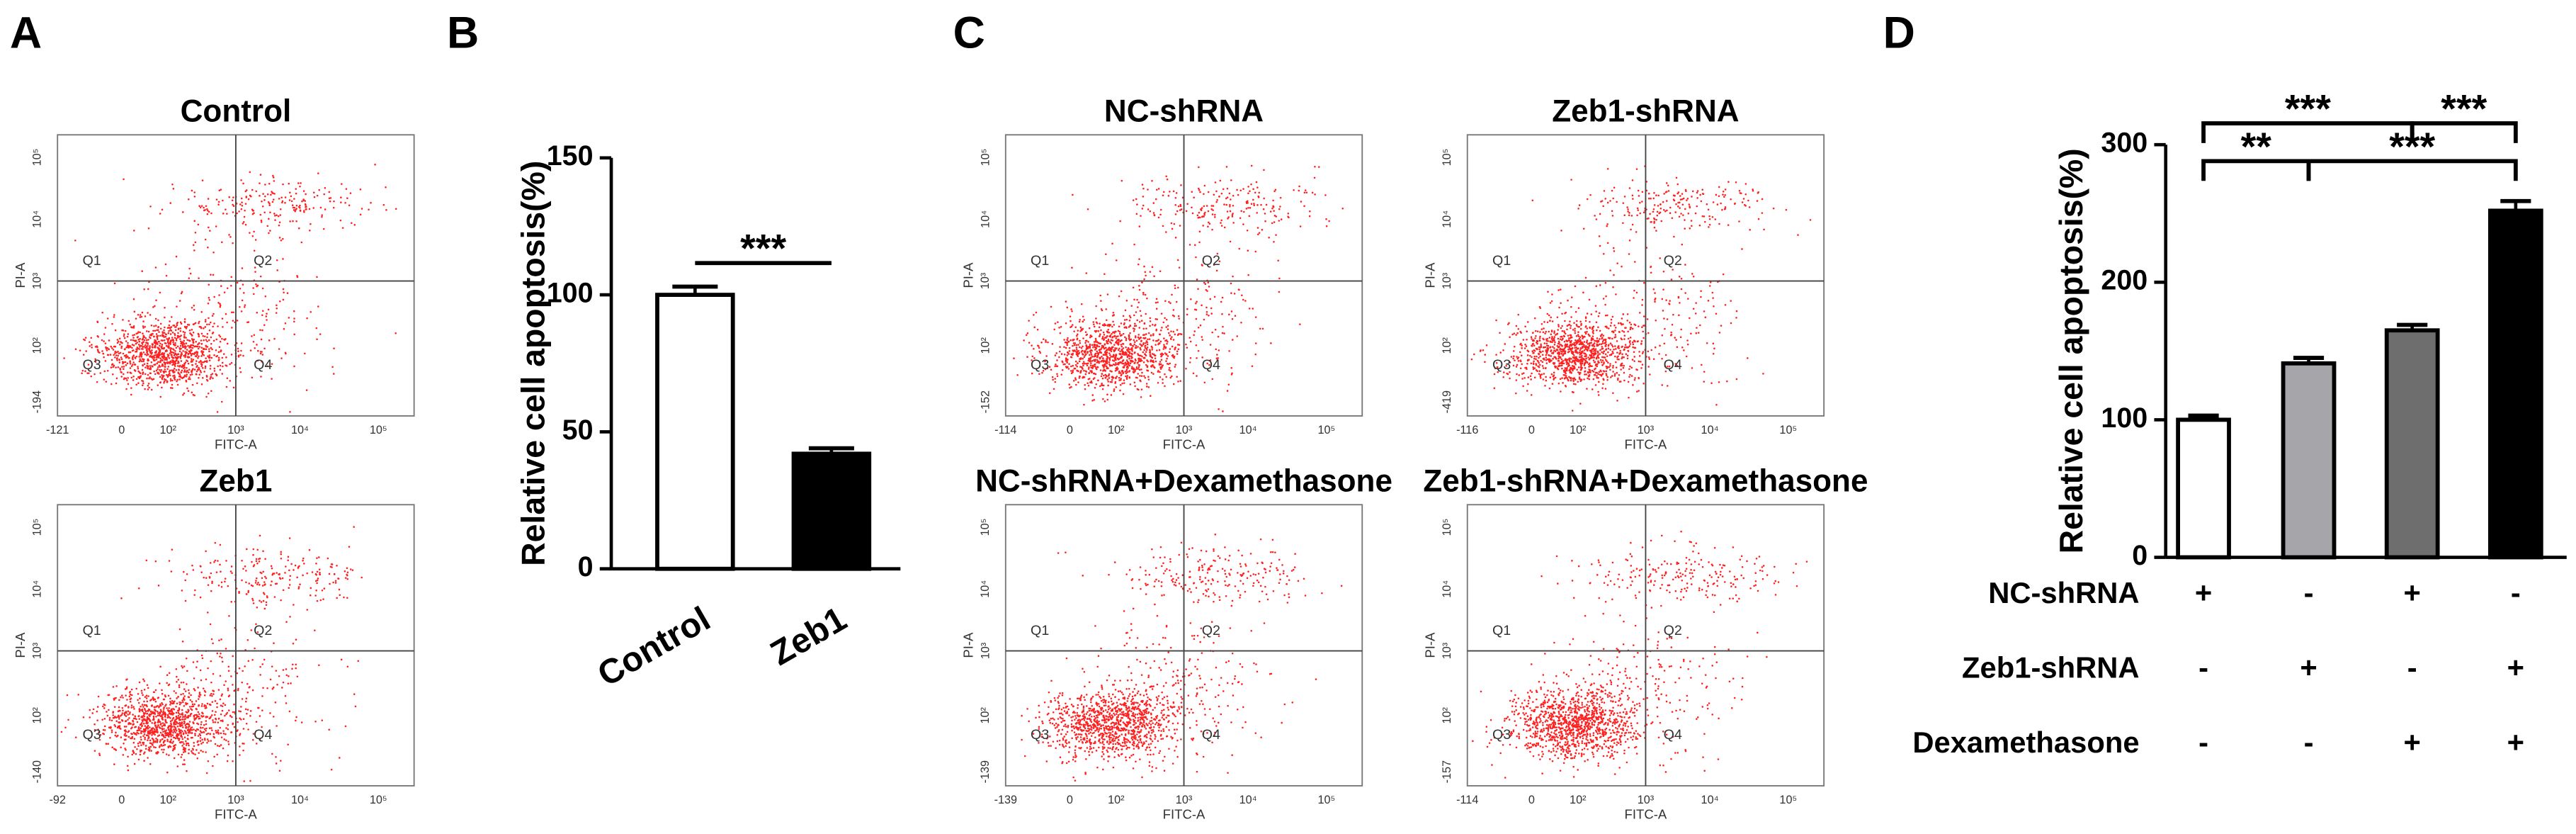 Image resolution: width=2576 pixels, height=834 pixels. Describe the element at coordinates (300, 430) in the screenshot. I see `x-tick-label: 10⁴` at that location.